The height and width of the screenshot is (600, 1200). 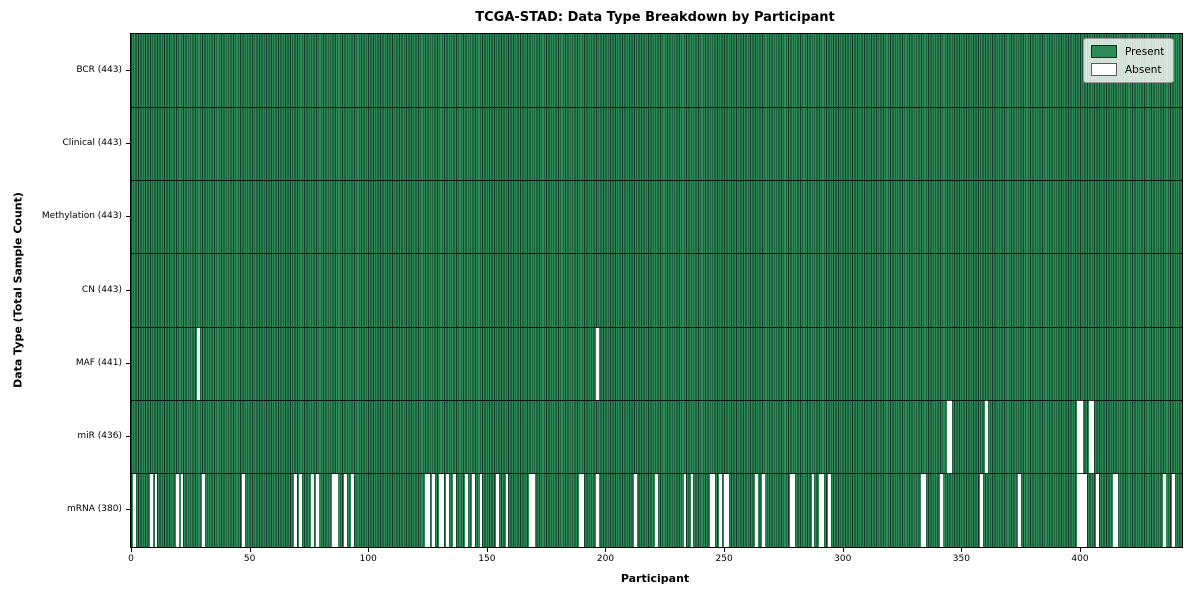 I want to click on x-tick-label: 350, so click(x=961, y=559).